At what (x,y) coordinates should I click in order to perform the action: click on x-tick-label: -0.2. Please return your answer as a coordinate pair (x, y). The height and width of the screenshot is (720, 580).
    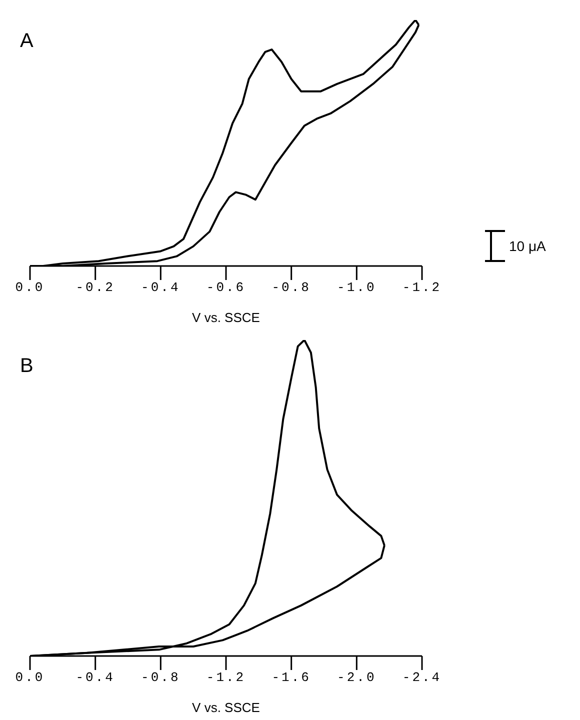
    Looking at the image, I should click on (95, 288).